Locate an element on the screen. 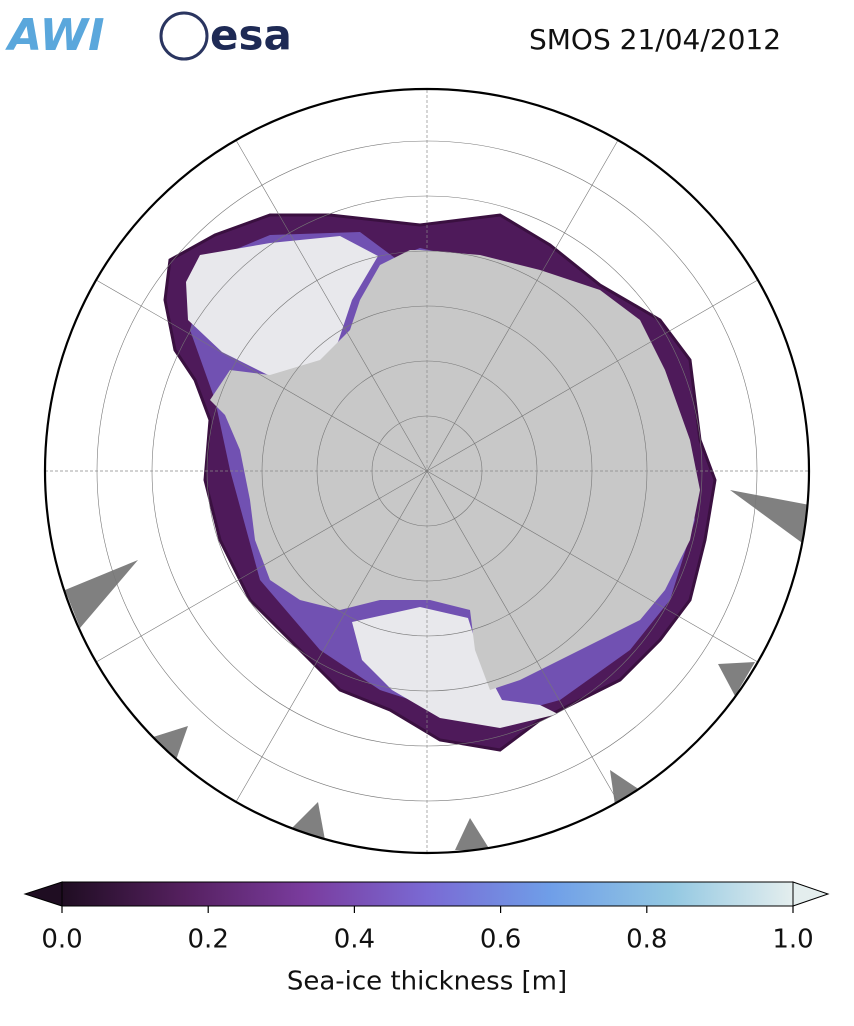 This screenshot has height=1026, width=854. esa-emblem is located at coordinates (184, 36).